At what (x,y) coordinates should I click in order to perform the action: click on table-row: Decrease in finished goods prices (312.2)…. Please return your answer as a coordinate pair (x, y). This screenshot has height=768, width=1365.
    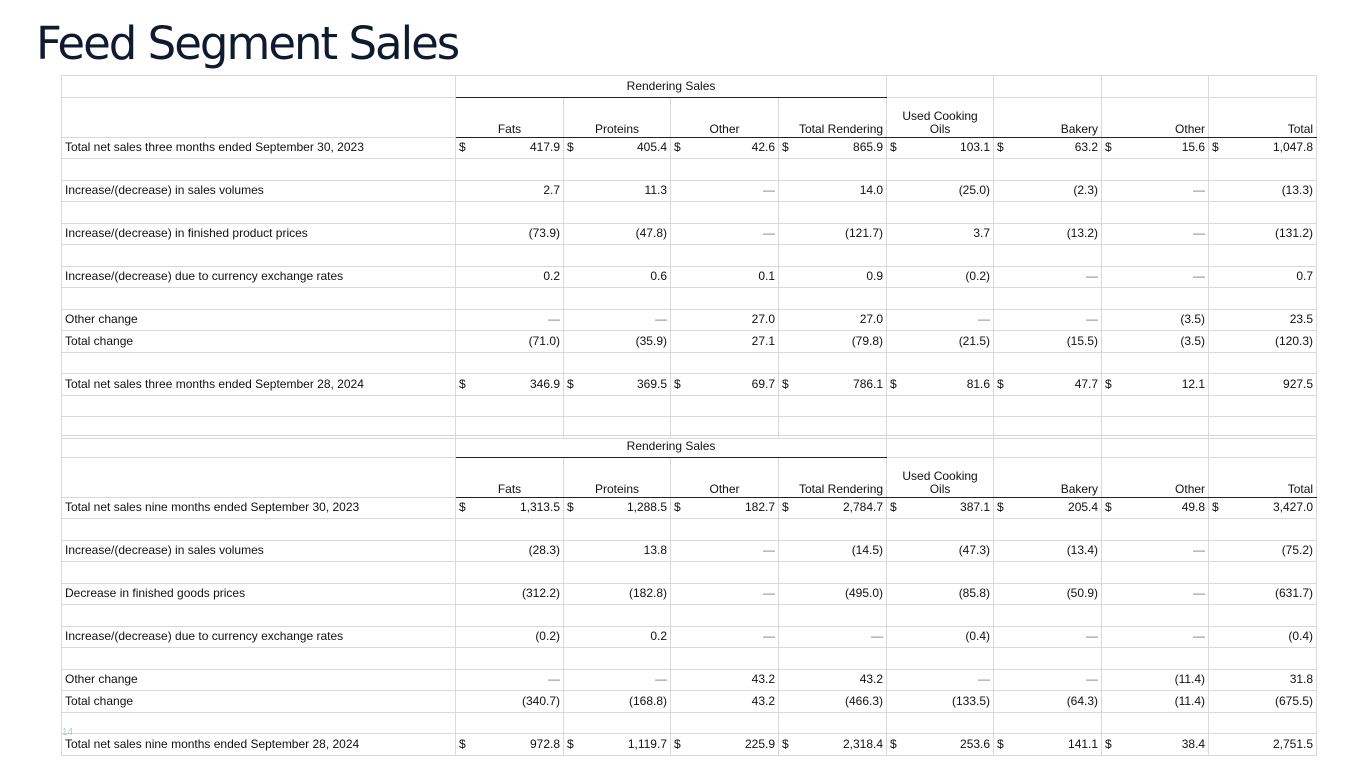
    Looking at the image, I should click on (689, 593).